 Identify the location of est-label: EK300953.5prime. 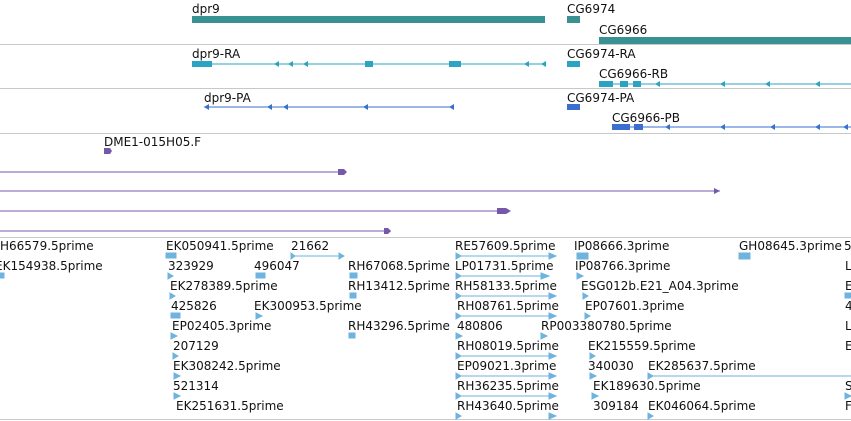
(308, 306).